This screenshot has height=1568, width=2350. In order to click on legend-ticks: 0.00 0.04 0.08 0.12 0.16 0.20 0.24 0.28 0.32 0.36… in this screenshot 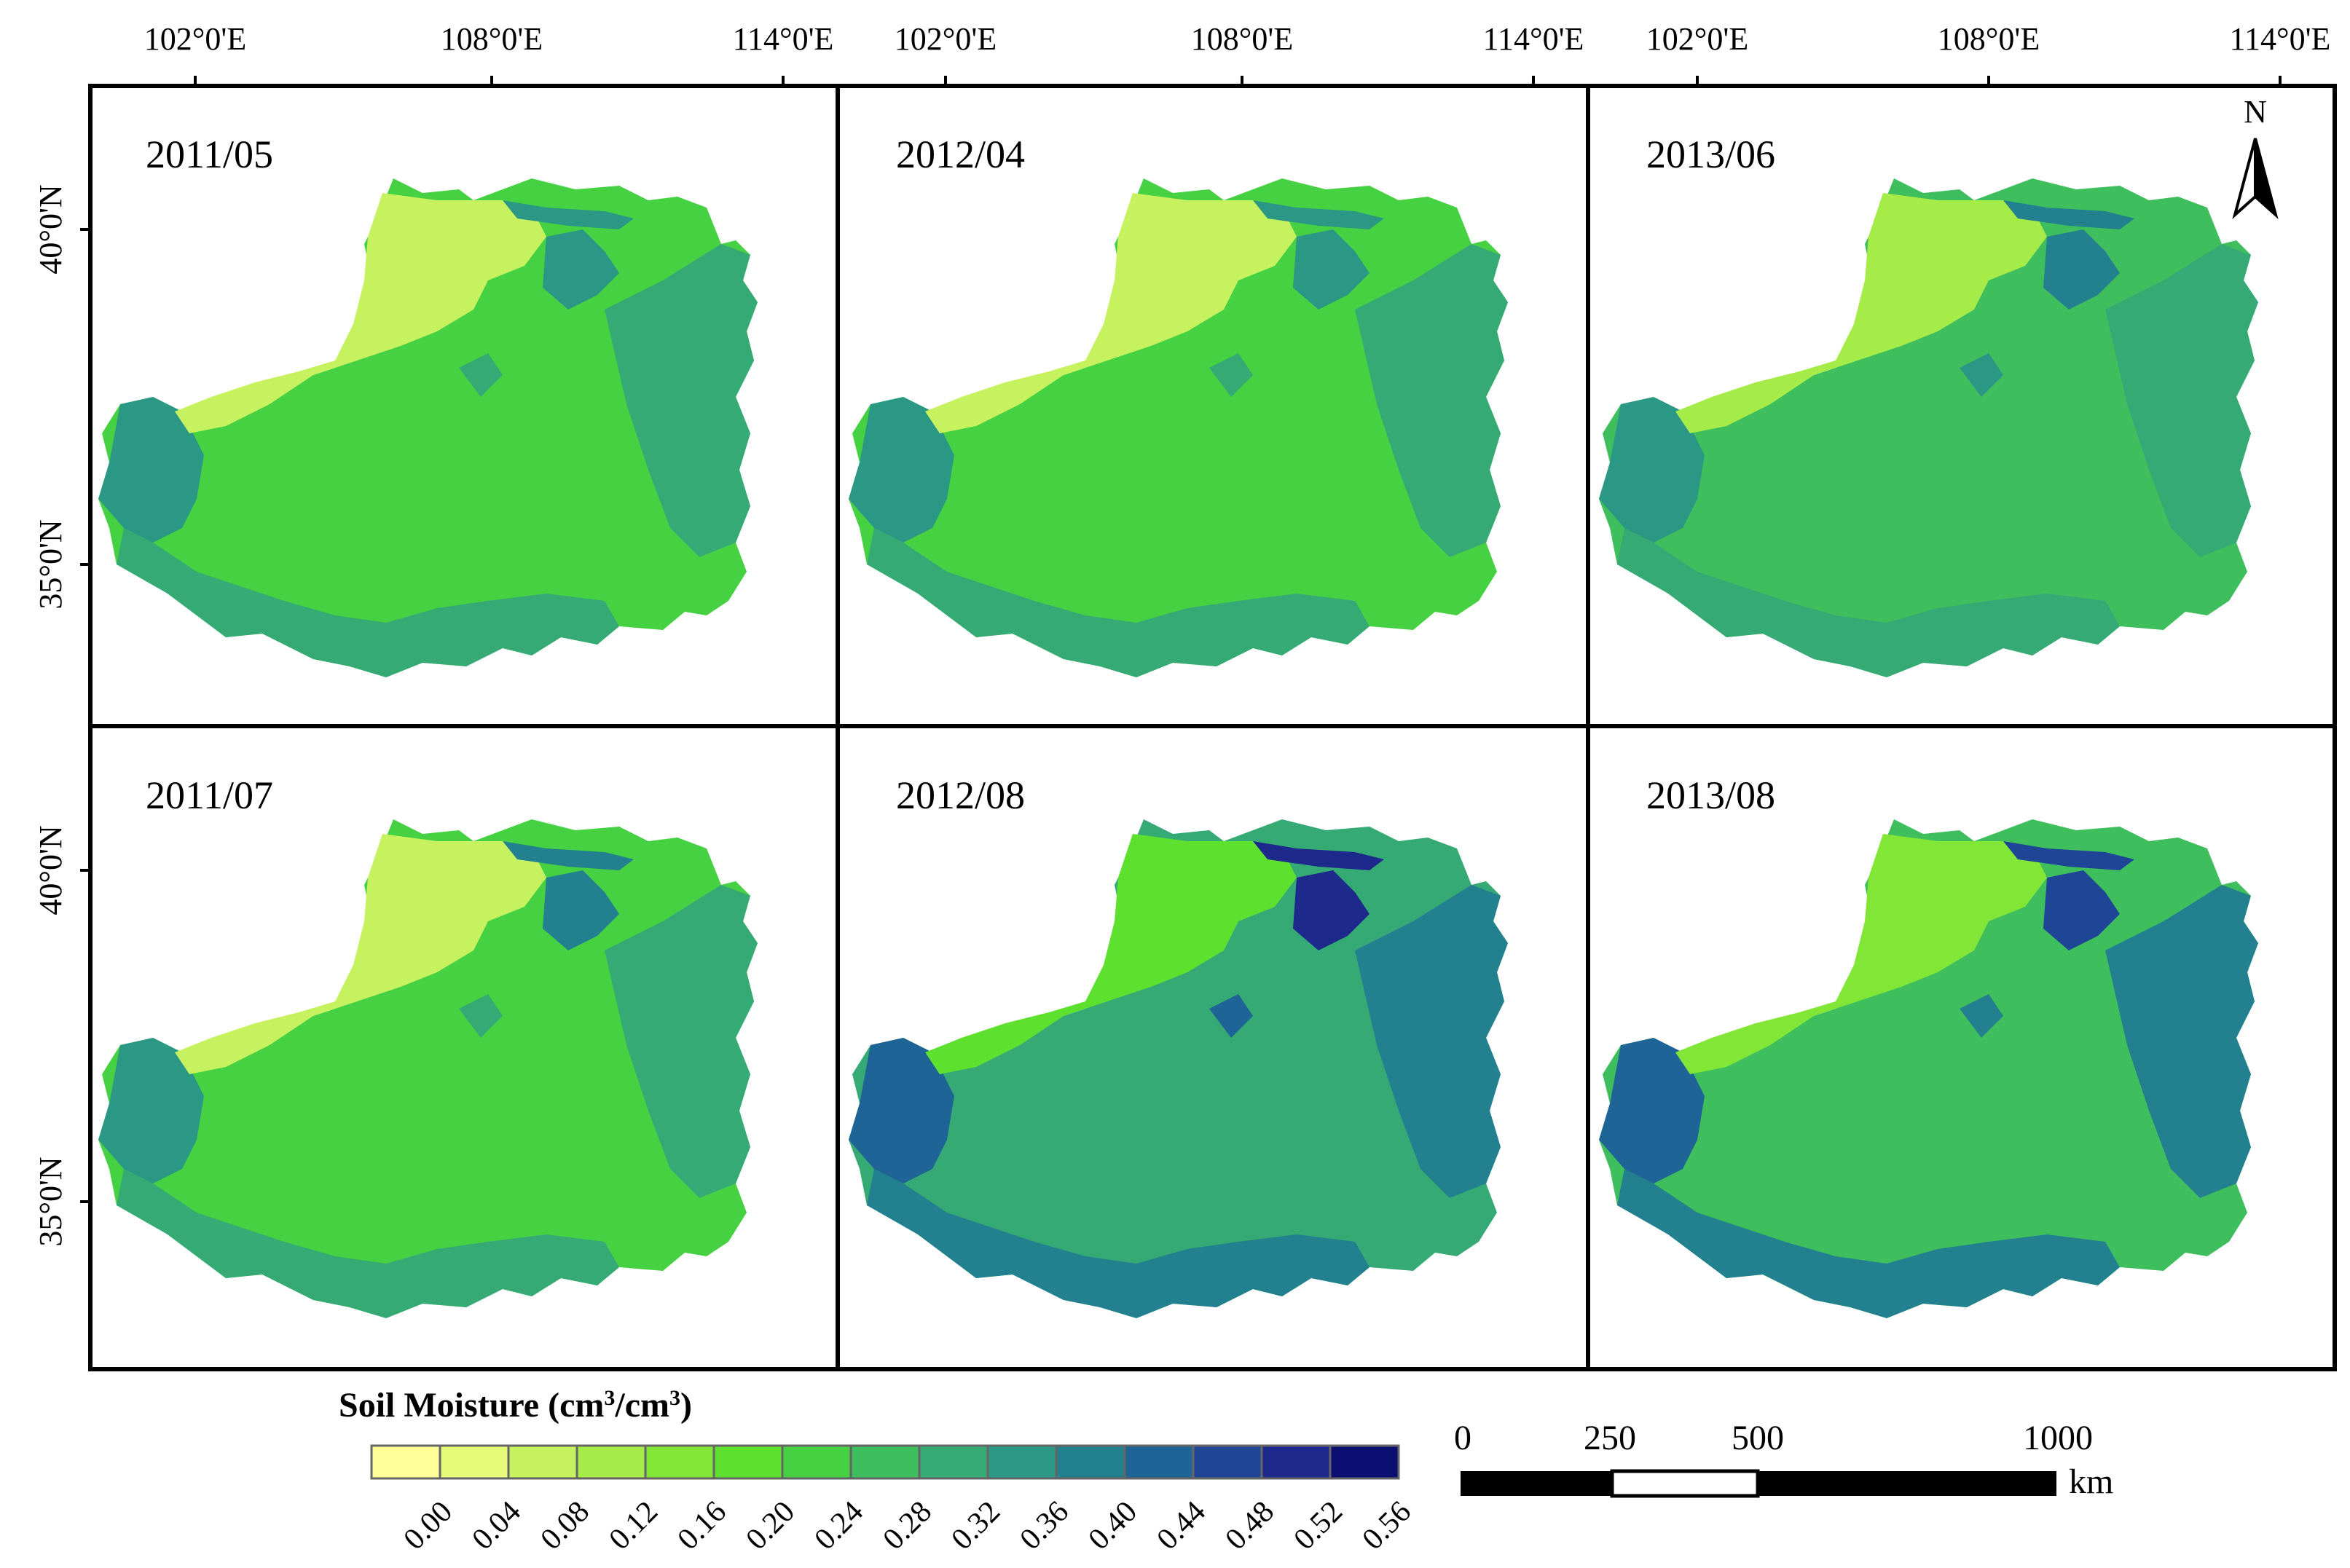, I will do `click(908, 1525)`.